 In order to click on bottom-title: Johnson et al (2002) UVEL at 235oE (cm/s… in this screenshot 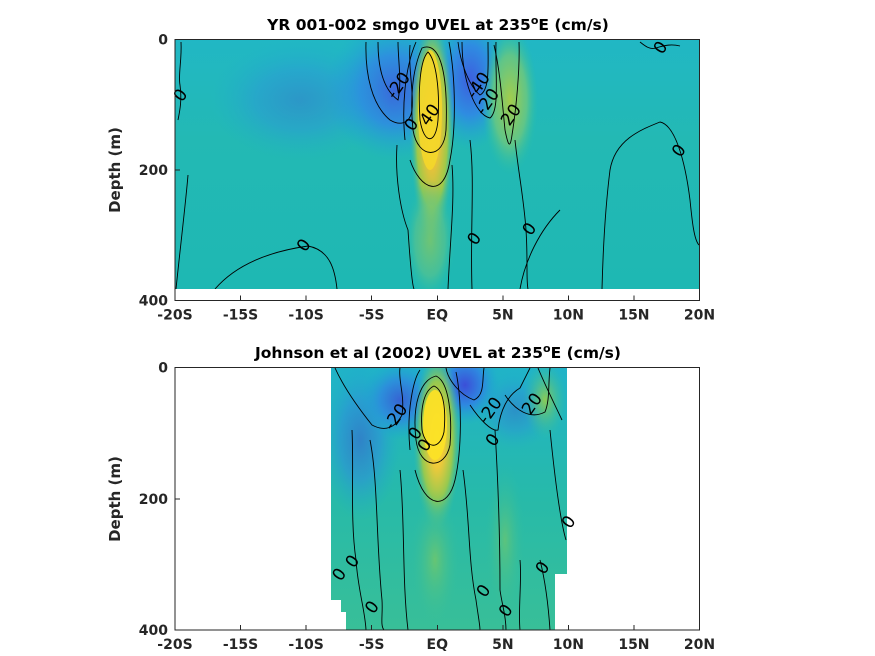, I will do `click(437, 352)`.